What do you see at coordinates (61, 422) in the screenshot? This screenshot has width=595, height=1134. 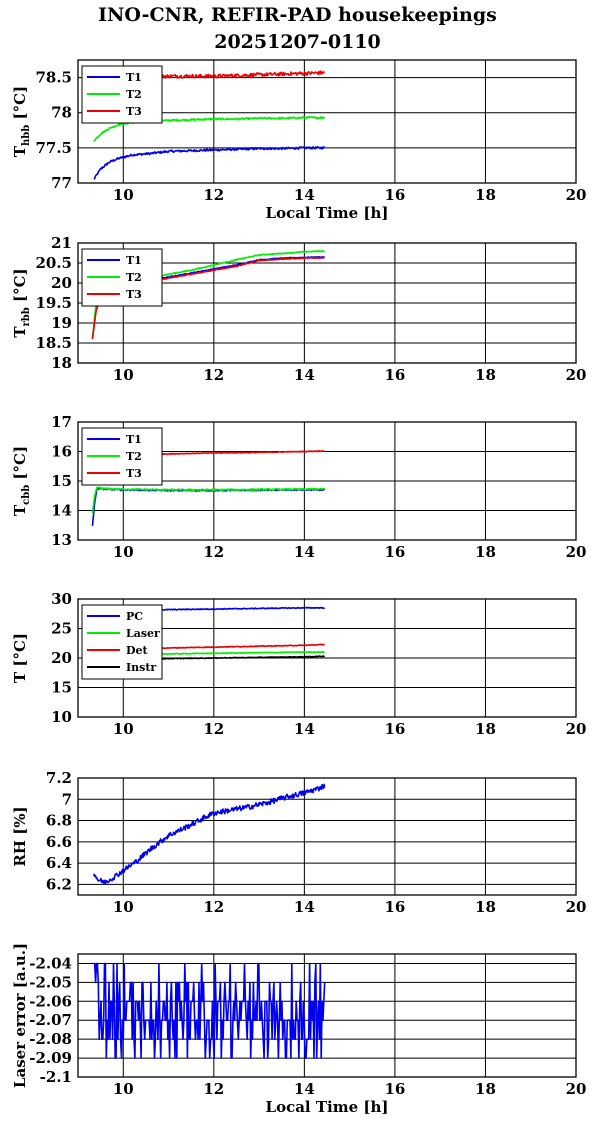 I see `y-tick-label: 17` at bounding box center [61, 422].